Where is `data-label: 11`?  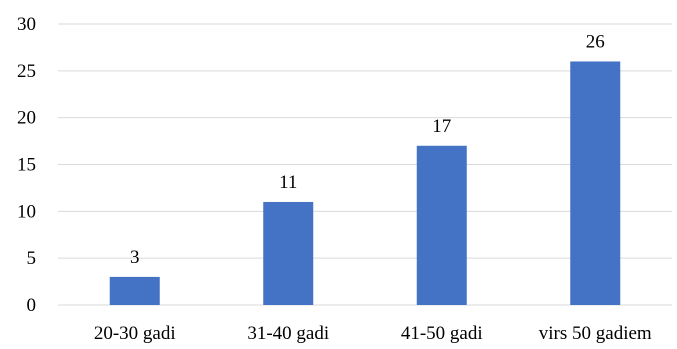
data-label: 11 is located at coordinates (288, 182).